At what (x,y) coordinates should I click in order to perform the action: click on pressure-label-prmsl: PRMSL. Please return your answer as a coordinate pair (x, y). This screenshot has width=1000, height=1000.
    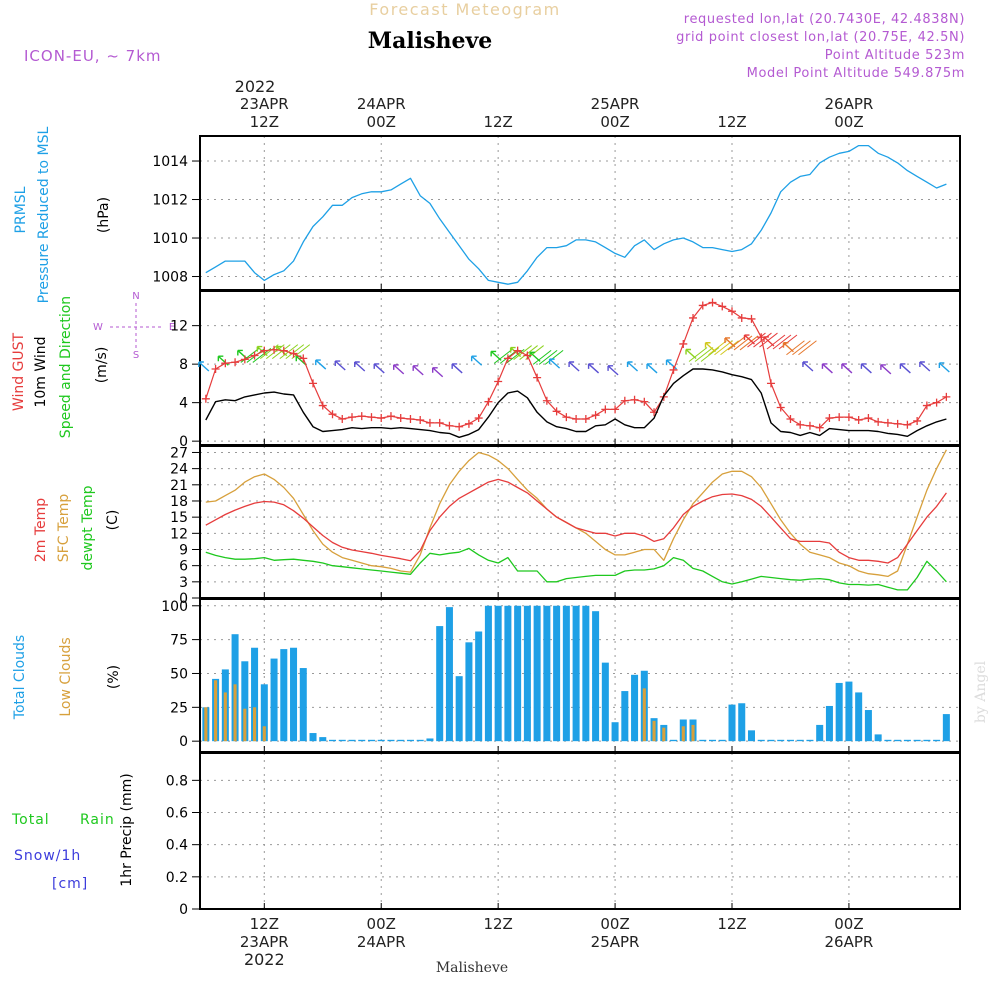
    Looking at the image, I should click on (21, 209).